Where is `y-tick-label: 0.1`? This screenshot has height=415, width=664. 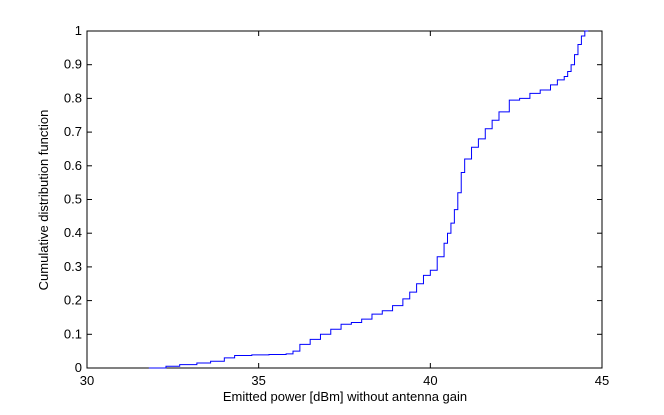
y-tick-label: 0.1 is located at coordinates (73, 333).